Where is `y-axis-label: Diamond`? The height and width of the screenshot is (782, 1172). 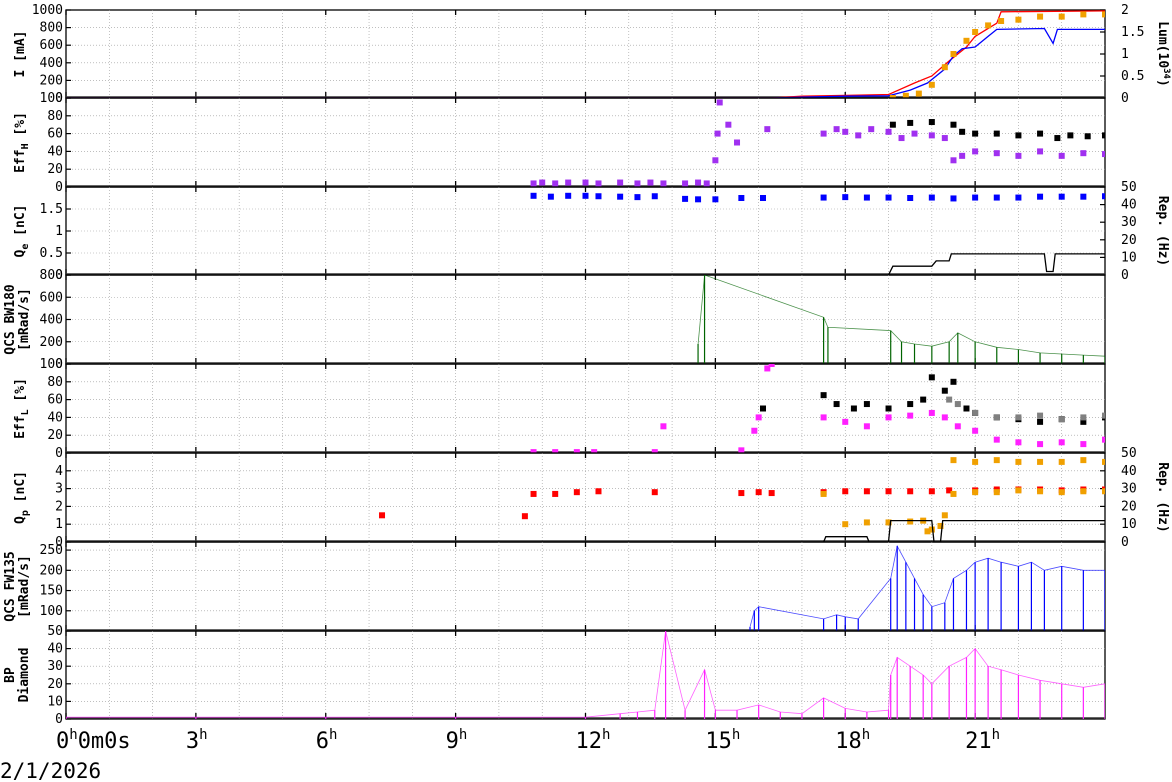
y-axis-label: Diamond is located at coordinates (24, 675).